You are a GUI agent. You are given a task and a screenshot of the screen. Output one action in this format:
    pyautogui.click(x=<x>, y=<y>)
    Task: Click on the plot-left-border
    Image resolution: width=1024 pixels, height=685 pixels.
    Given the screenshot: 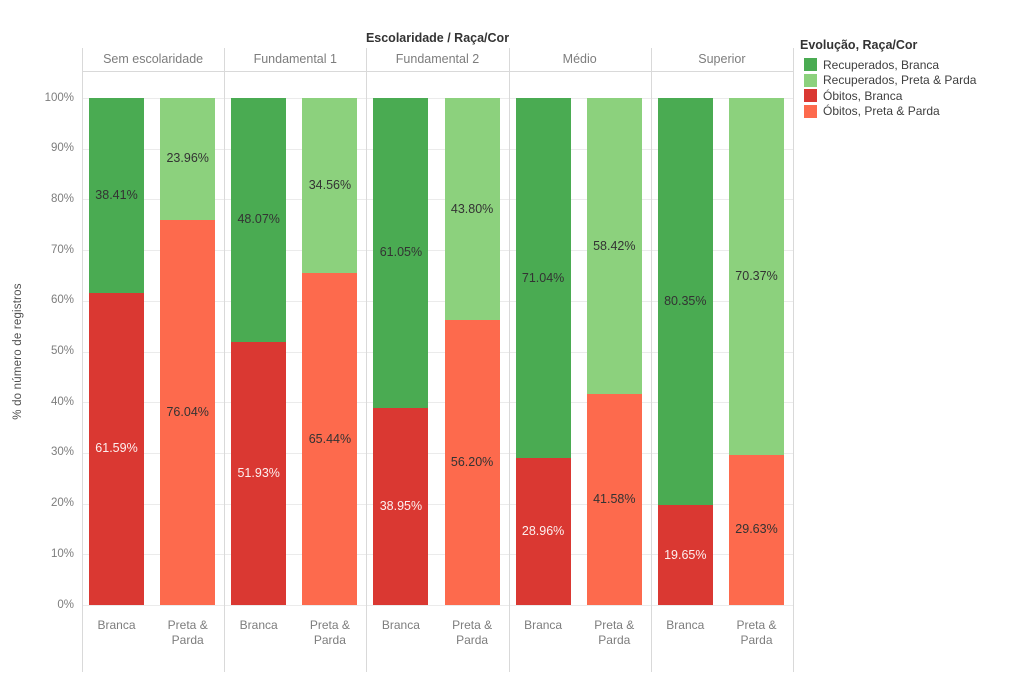 What is the action you would take?
    pyautogui.click(x=82, y=360)
    